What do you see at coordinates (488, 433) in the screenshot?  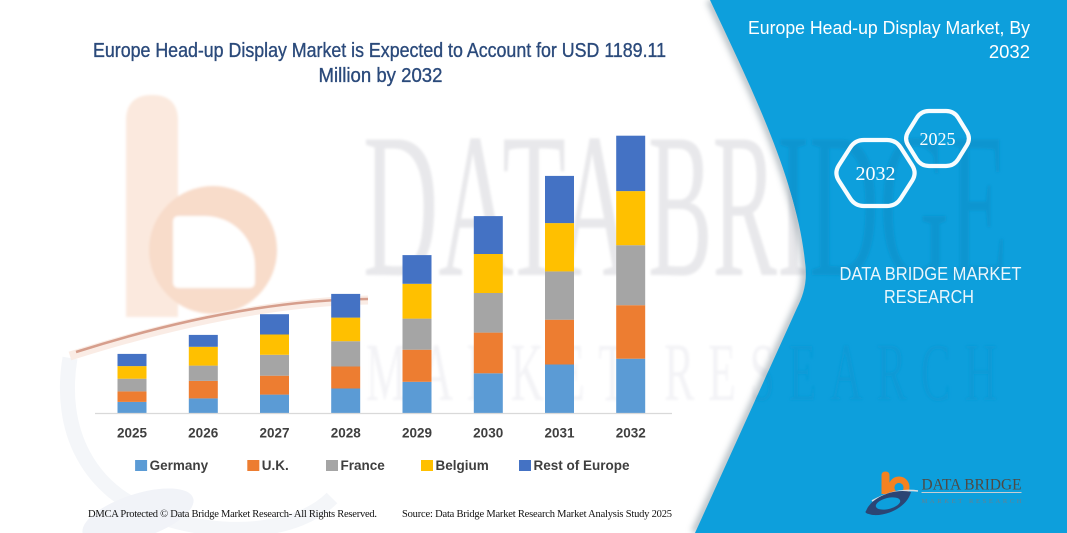 I see `svg-text: 2030` at bounding box center [488, 433].